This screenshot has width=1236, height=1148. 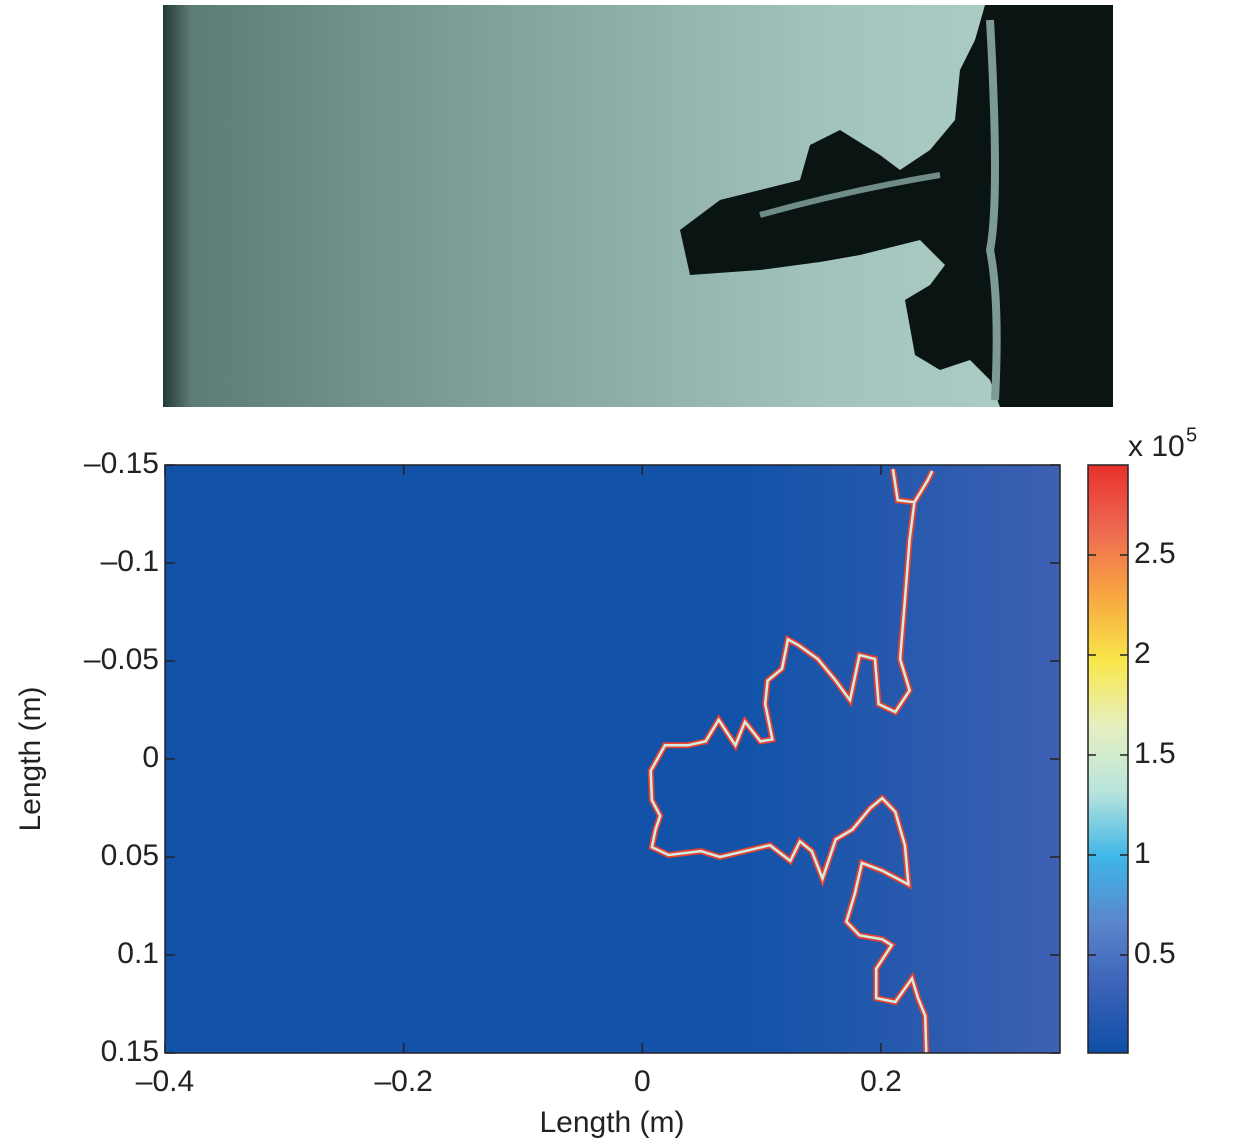 I want to click on y-tick-label: –0.15, so click(x=121, y=463).